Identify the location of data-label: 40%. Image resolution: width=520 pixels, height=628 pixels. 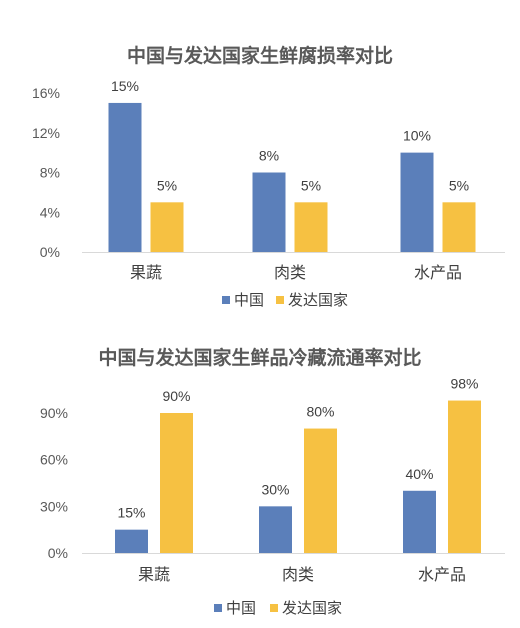
(419, 474).